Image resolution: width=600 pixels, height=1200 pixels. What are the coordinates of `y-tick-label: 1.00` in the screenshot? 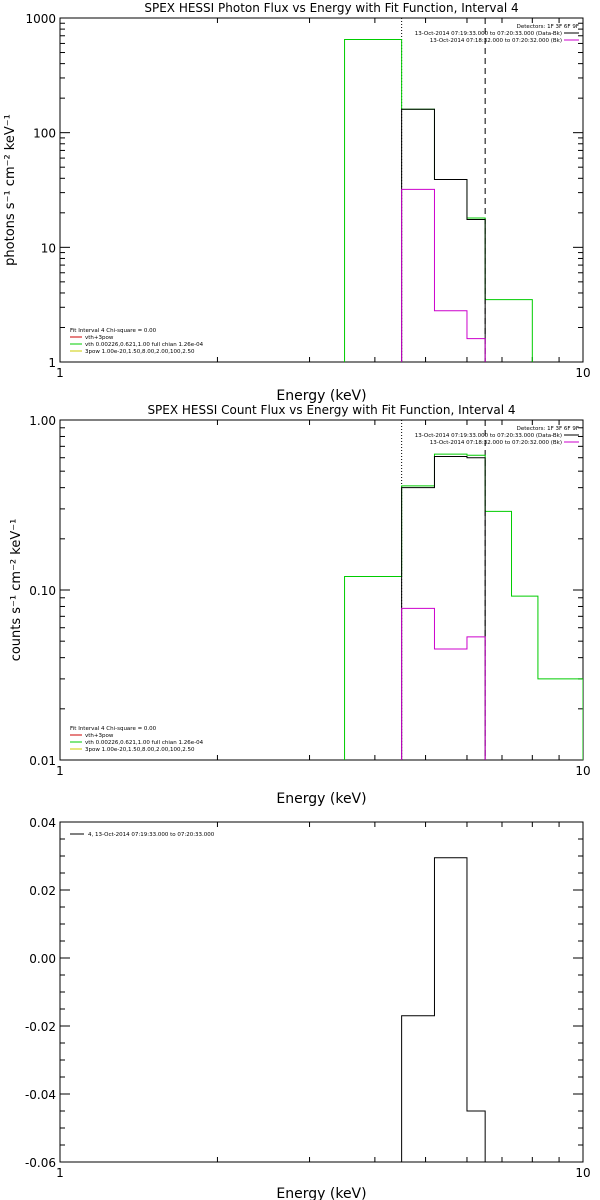 It's located at (42, 421).